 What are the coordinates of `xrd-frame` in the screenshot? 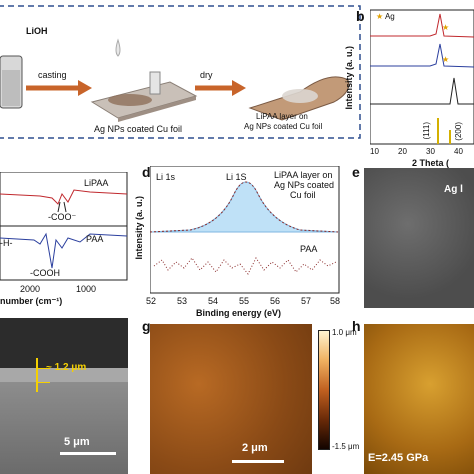 It's located at (421, 77).